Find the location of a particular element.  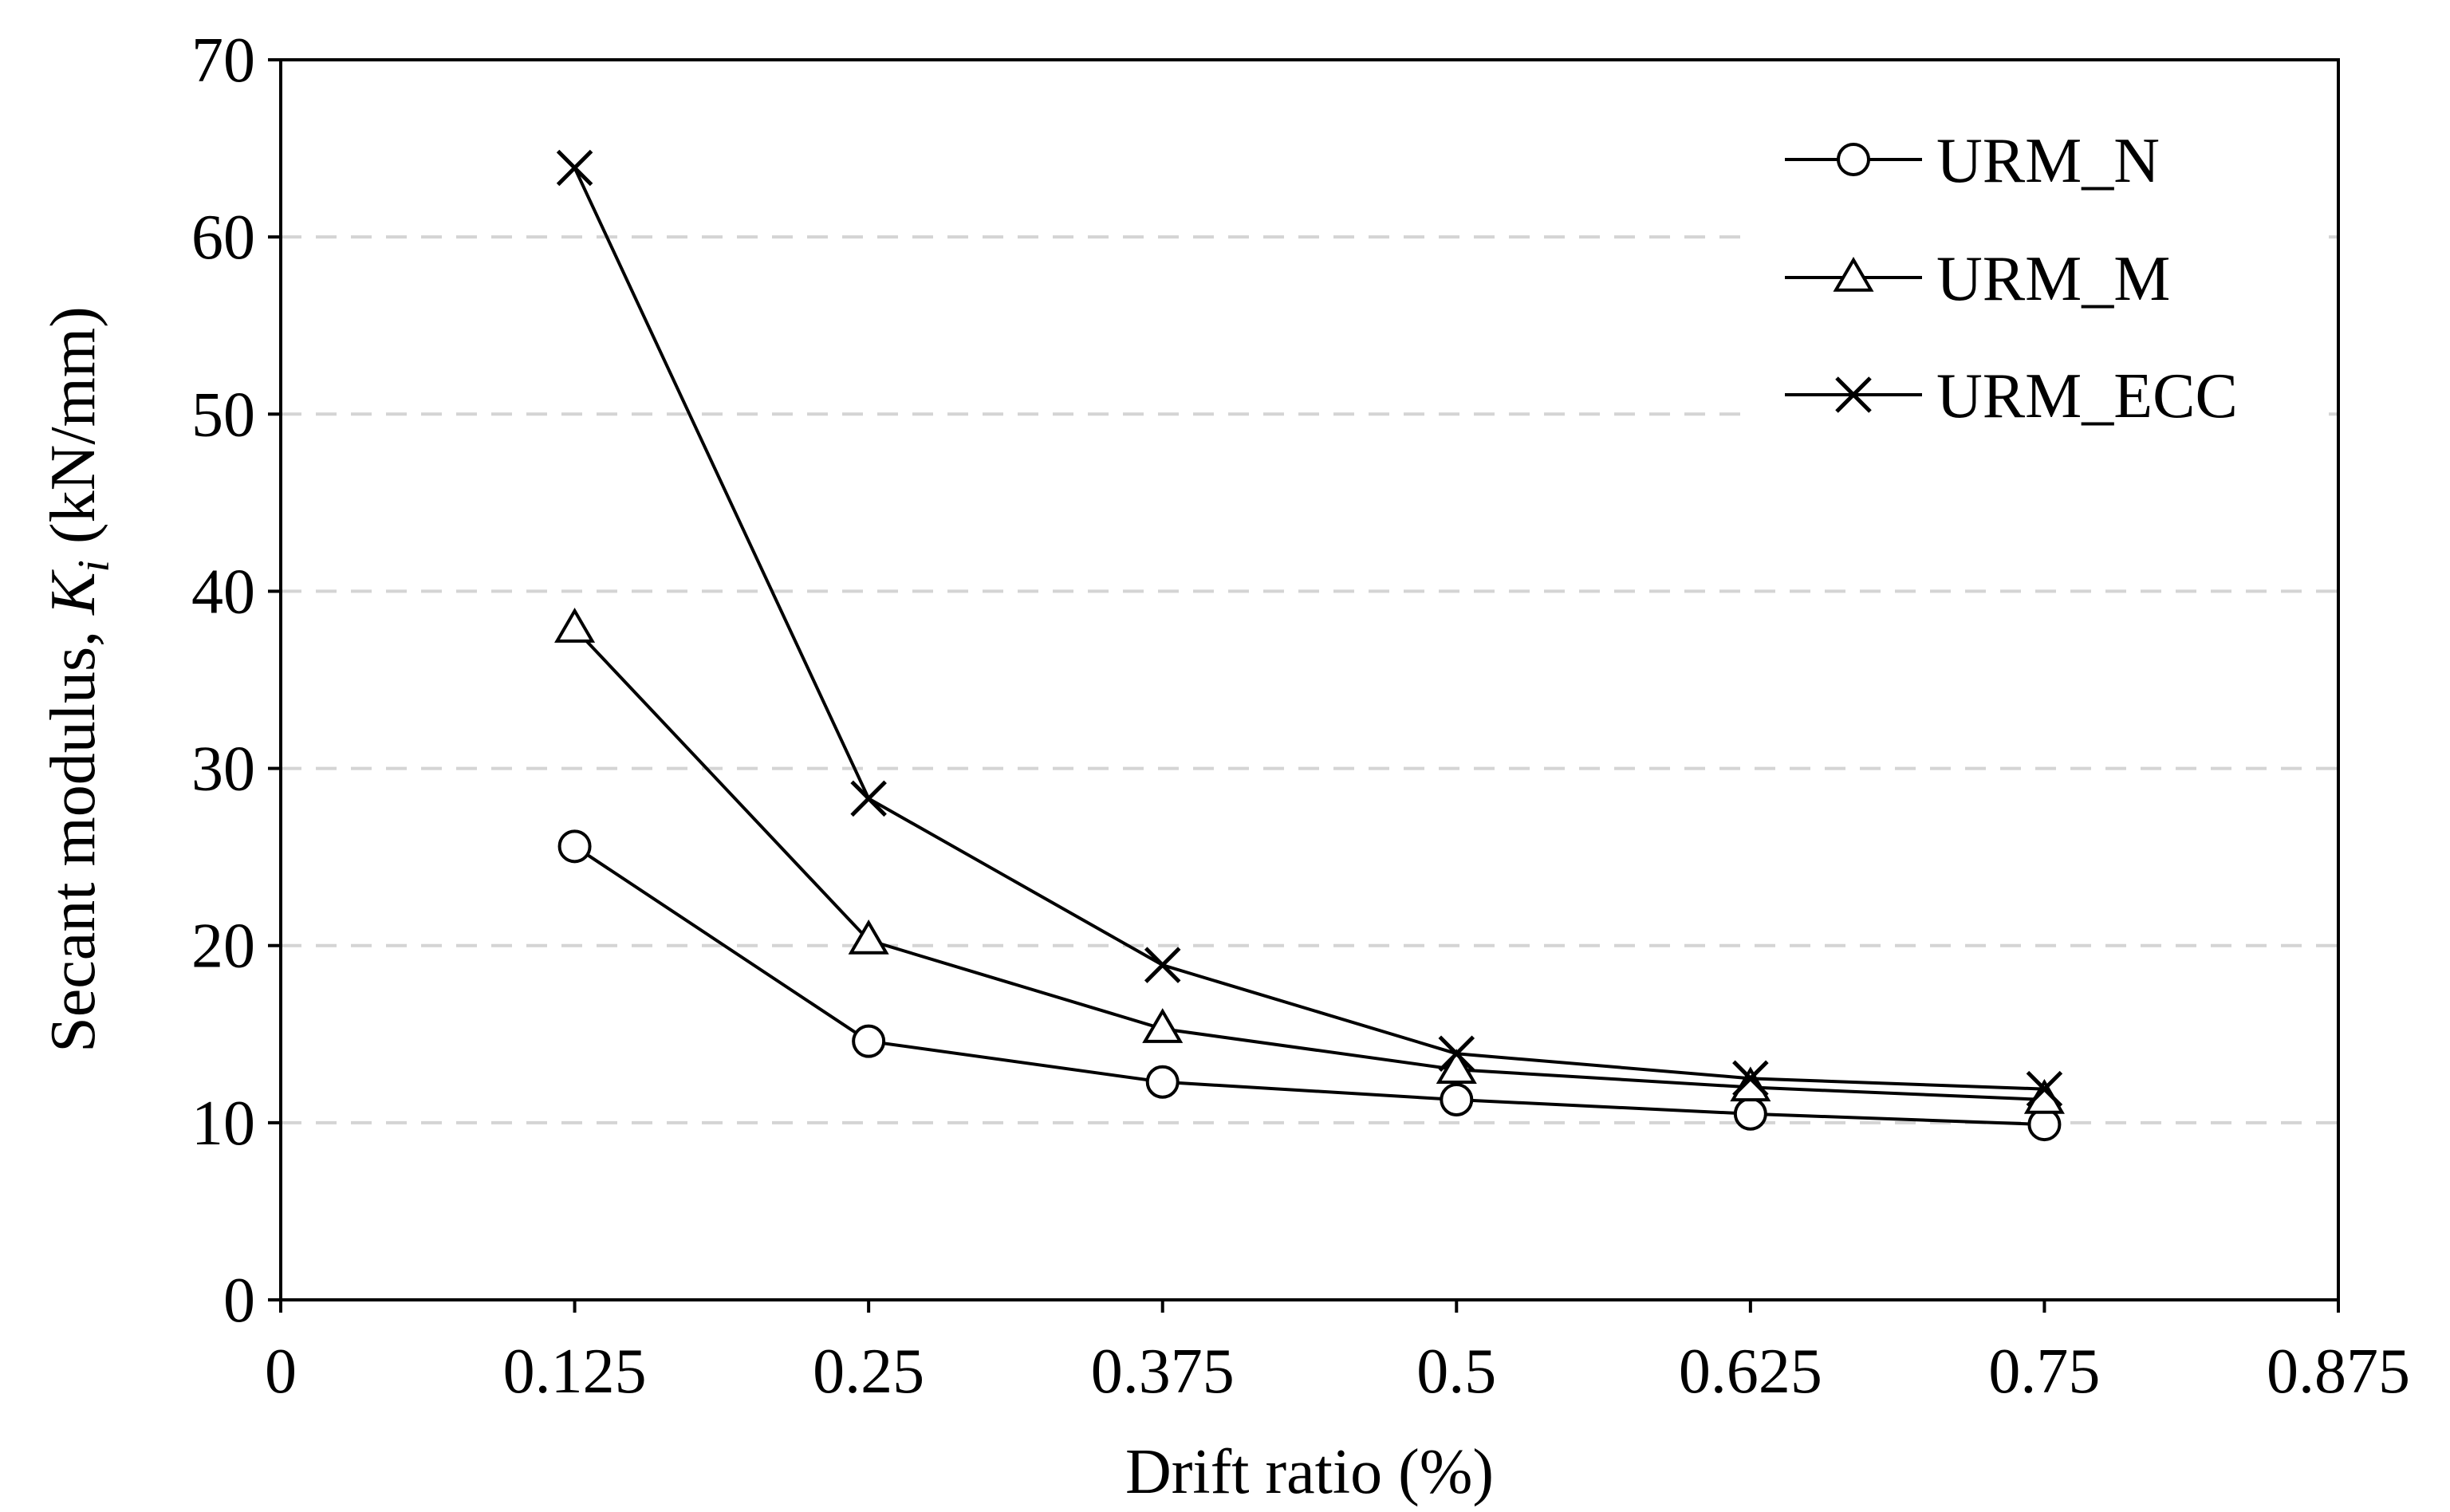

legend-item-urm-ecc: URM_ECC is located at coordinates (2011, 396).